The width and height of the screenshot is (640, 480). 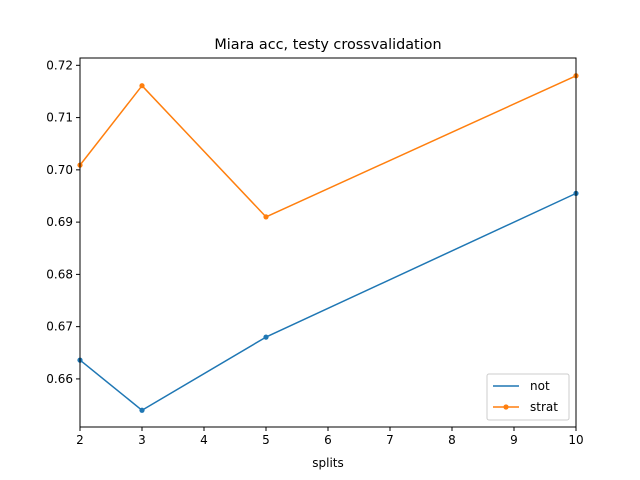 What do you see at coordinates (327, 45) in the screenshot?
I see `chart-title: Miara acc, testy crossvalidation` at bounding box center [327, 45].